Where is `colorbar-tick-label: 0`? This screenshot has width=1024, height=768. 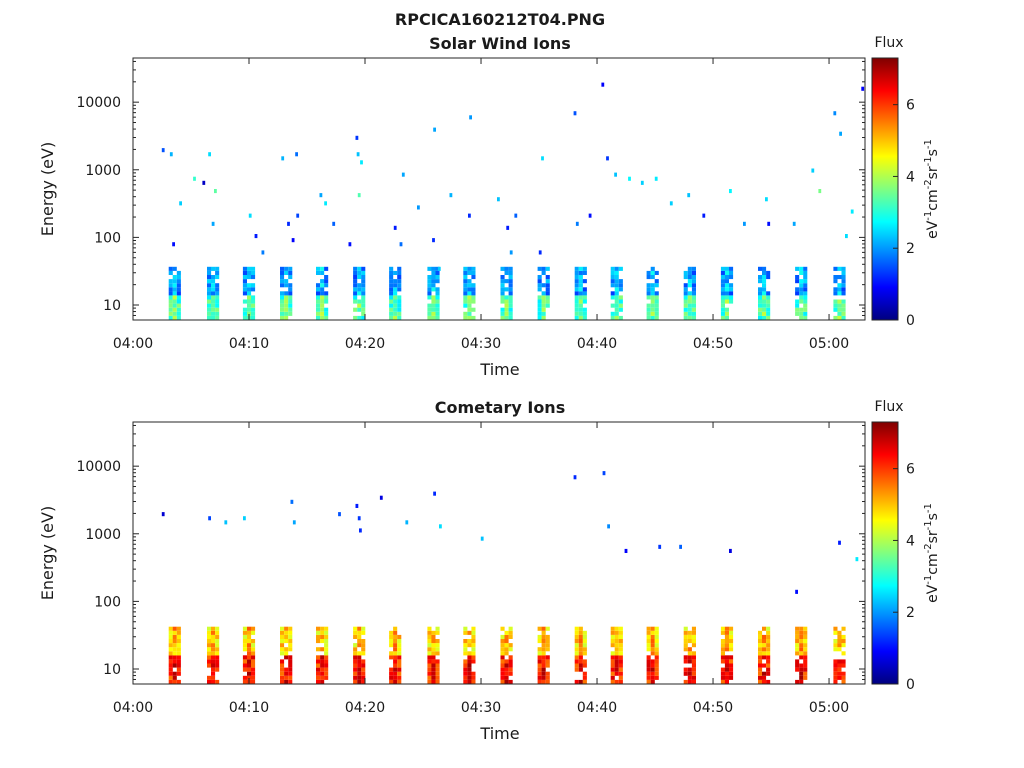 colorbar-tick-label: 0 is located at coordinates (910, 685).